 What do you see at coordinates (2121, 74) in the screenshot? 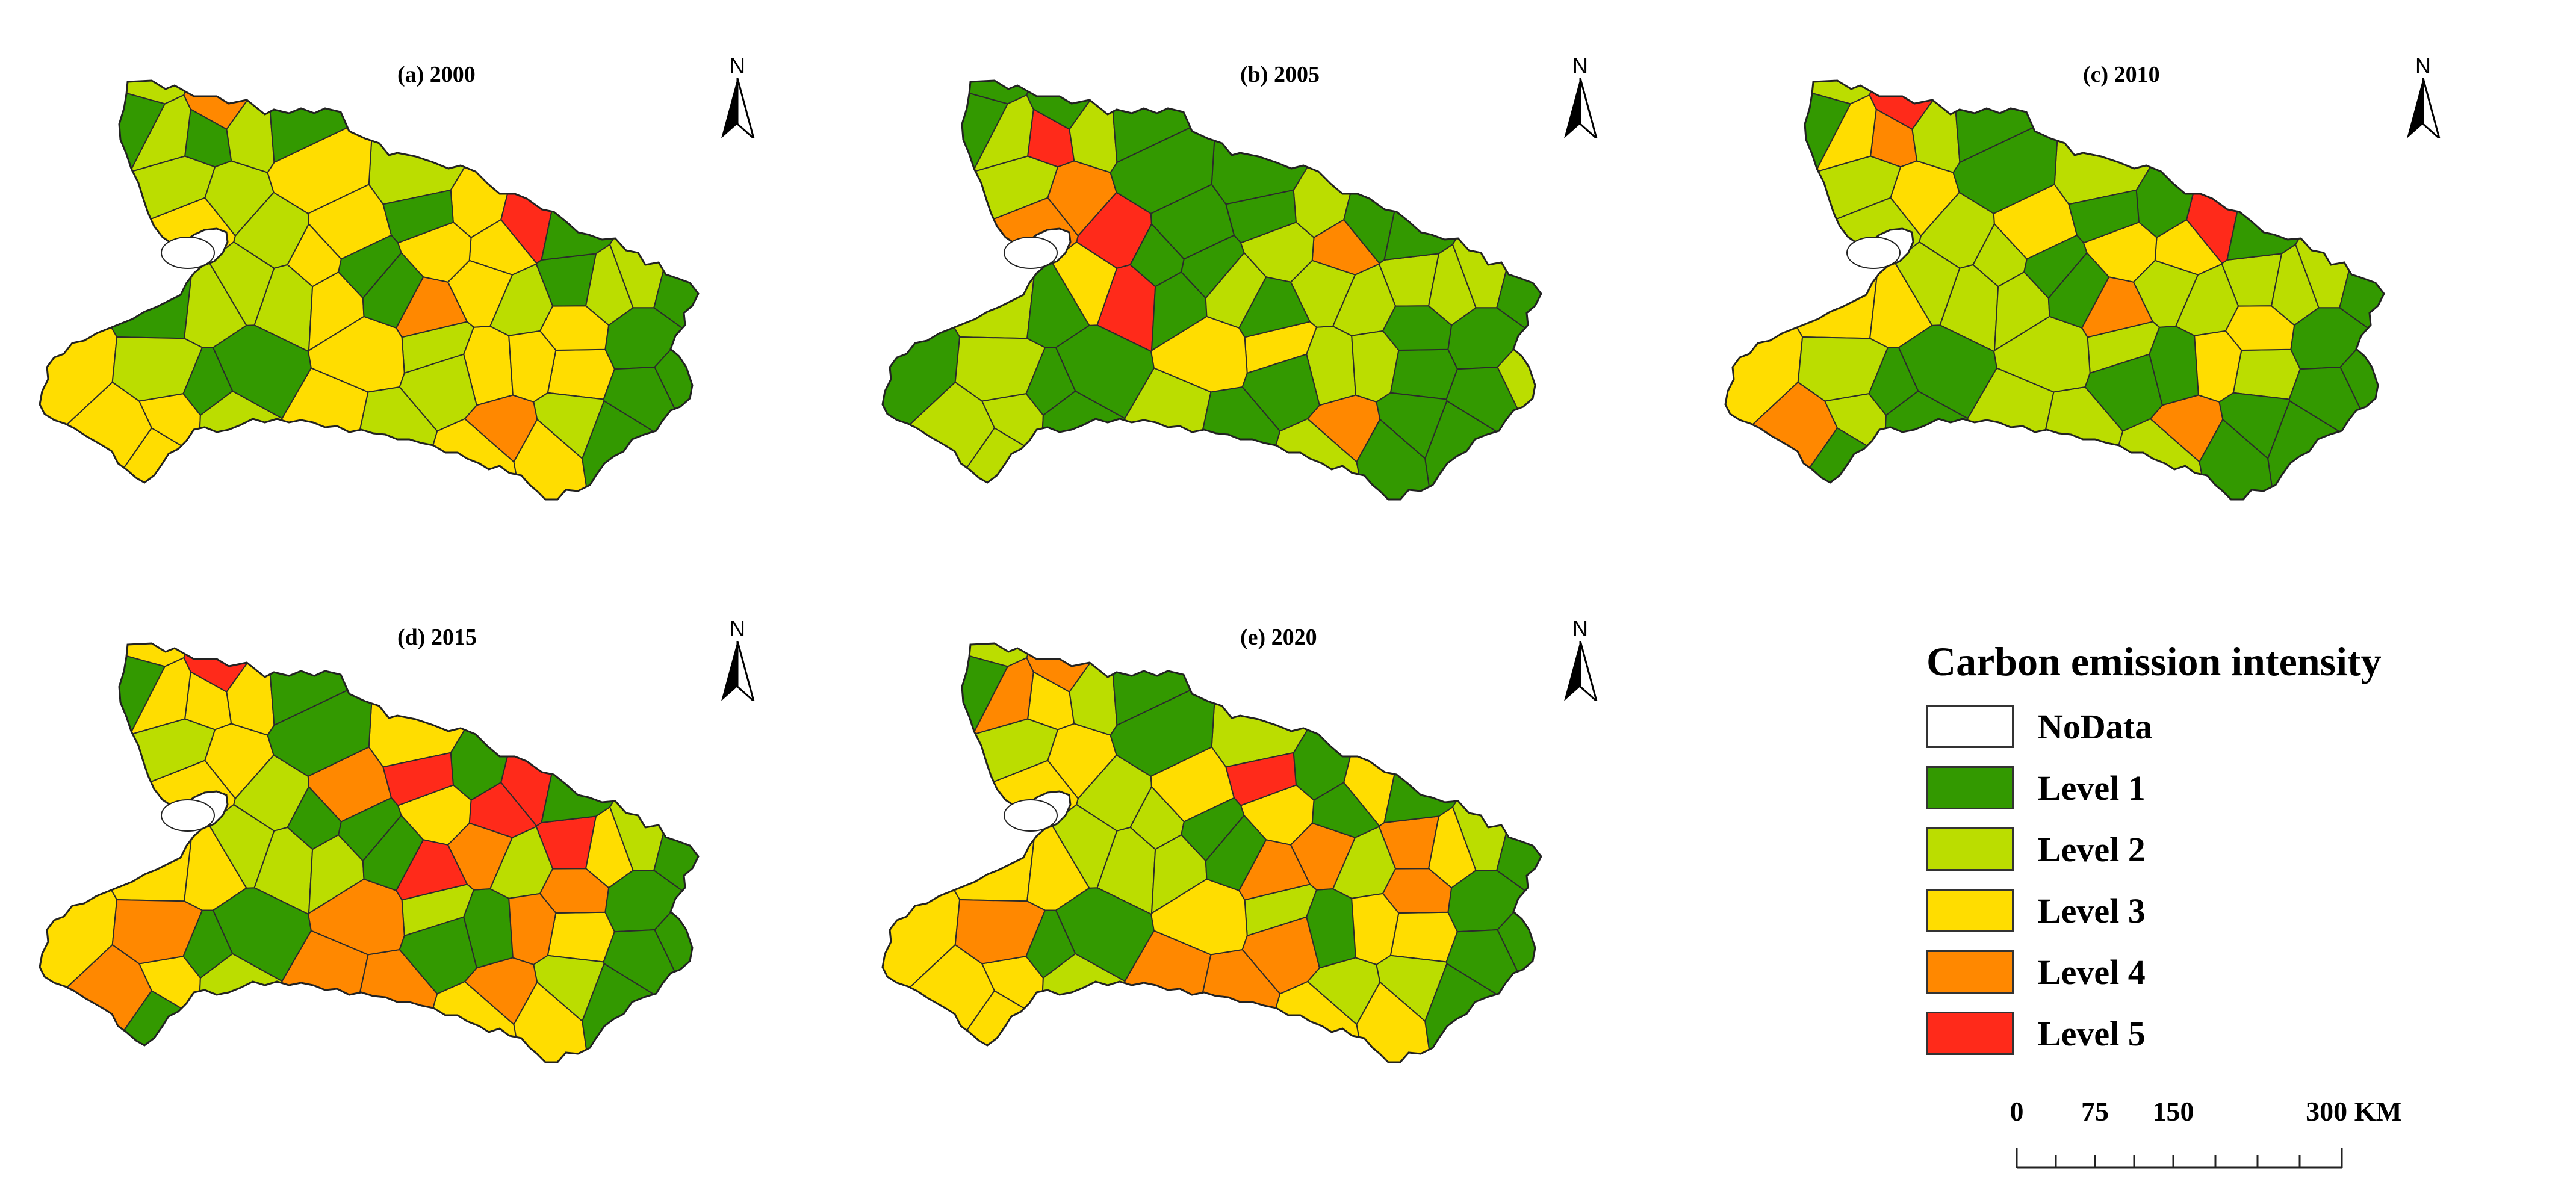
I see `panel-title: (c) 2010` at bounding box center [2121, 74].